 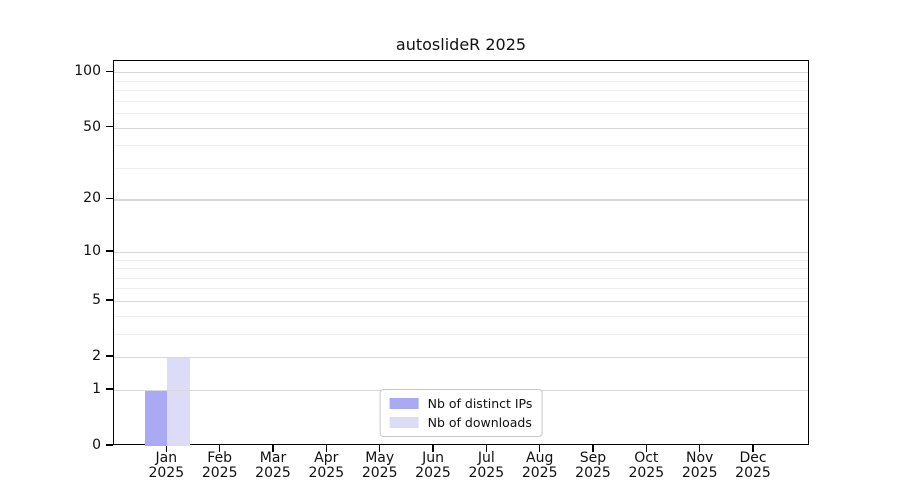 I want to click on bar-downloads, so click(x=178, y=401).